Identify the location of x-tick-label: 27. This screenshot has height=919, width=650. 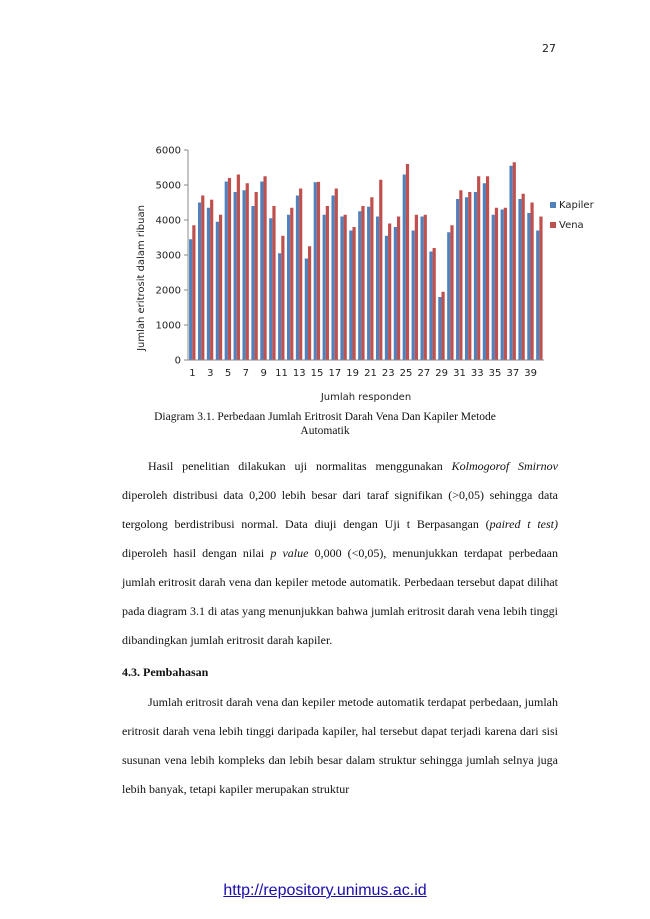
(423, 373).